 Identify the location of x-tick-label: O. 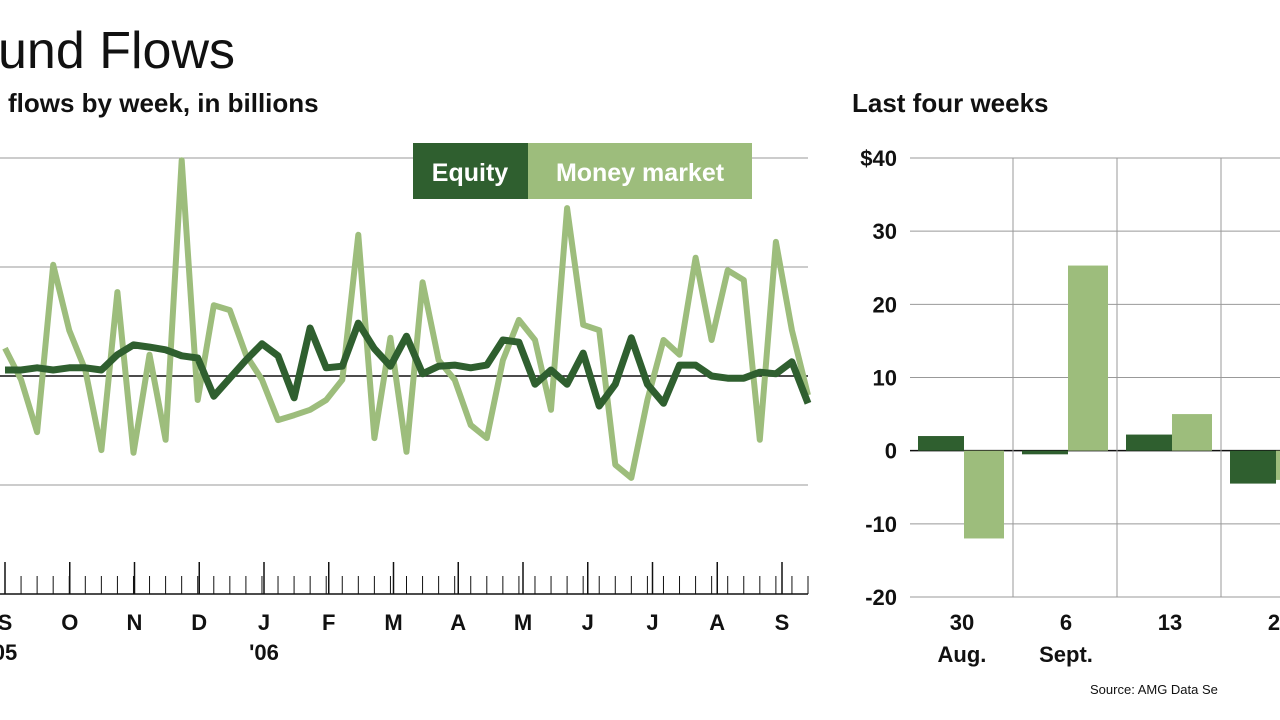
(69, 622).